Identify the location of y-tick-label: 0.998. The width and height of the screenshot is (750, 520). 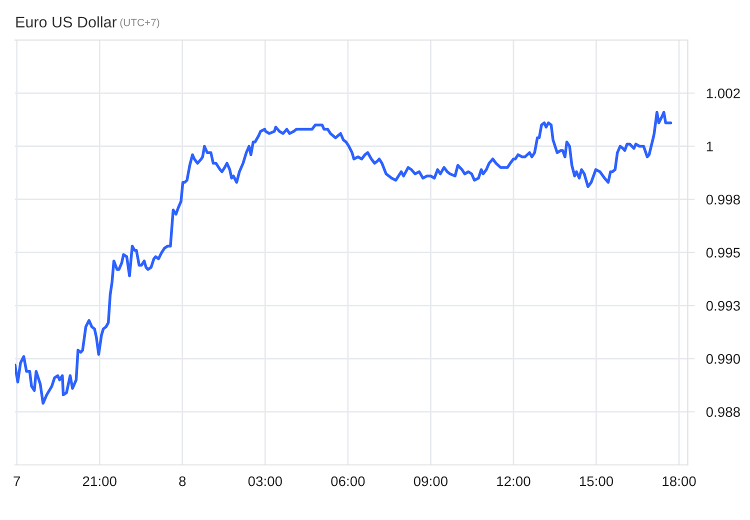
(723, 199).